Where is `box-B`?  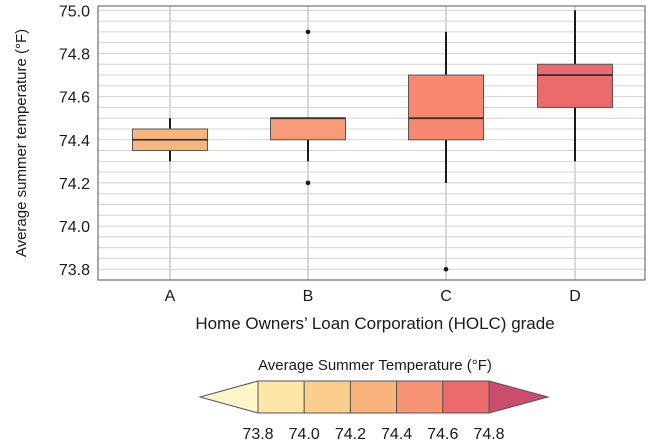
box-B is located at coordinates (308, 107).